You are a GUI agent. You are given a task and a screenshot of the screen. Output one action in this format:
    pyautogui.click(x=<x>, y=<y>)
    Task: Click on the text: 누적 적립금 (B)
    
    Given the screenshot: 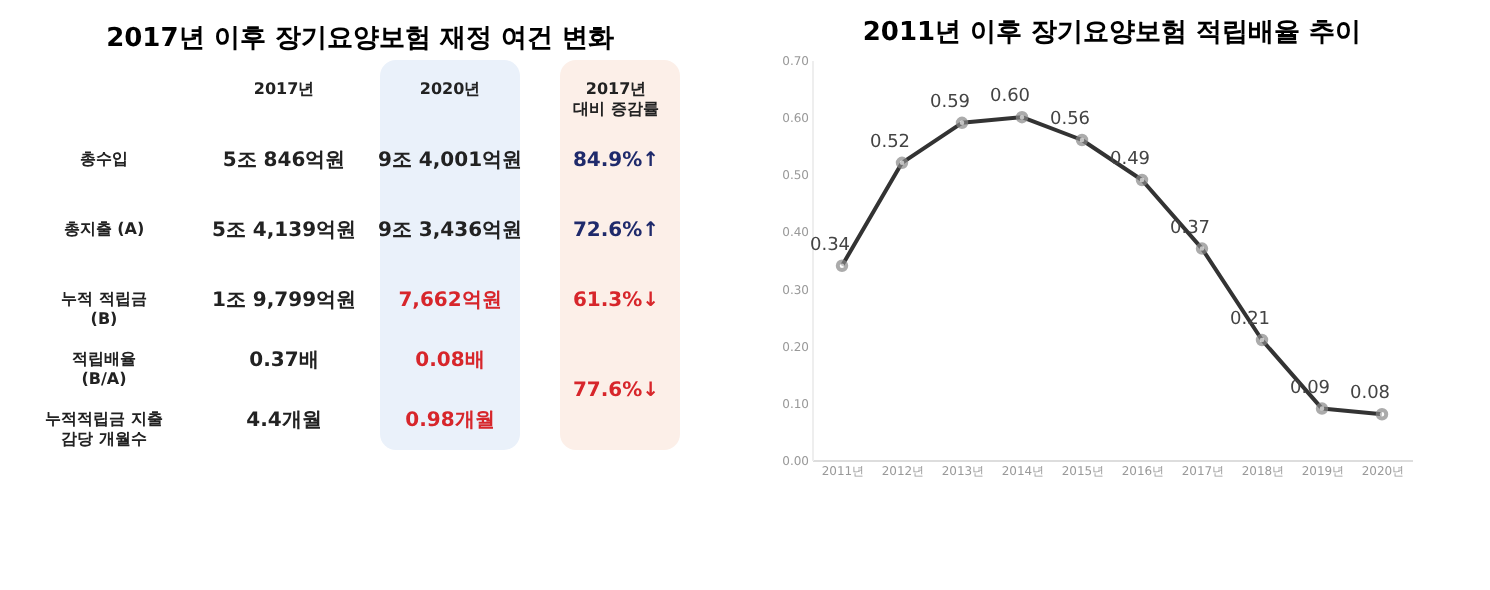 What is the action you would take?
    pyautogui.click(x=104, y=309)
    